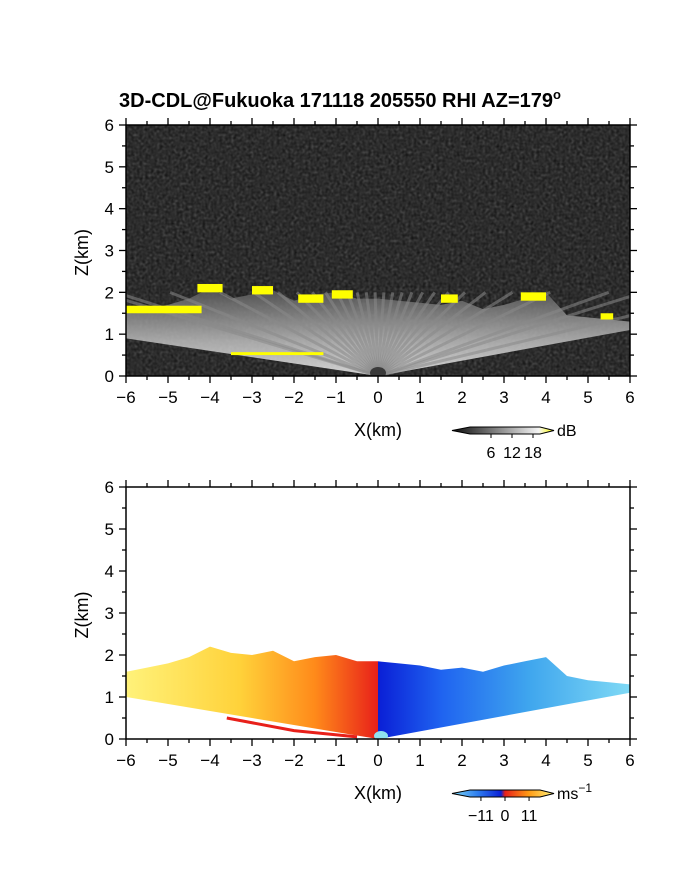 The image size is (680, 880). I want to click on intensity-colorbar: 6 12 18 dB, so click(514, 442).